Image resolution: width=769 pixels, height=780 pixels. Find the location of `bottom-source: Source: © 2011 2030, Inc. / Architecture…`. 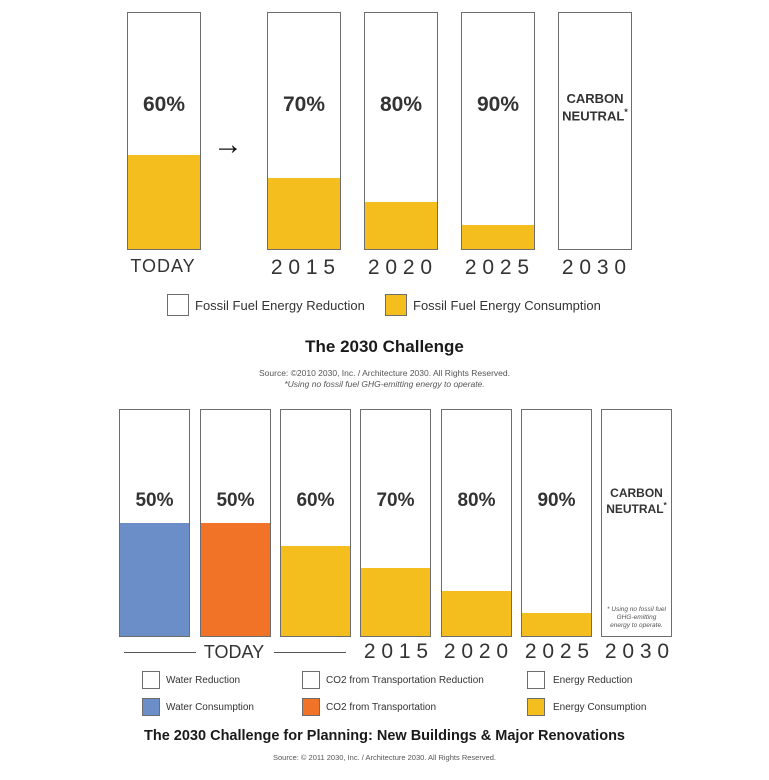

bottom-source: Source: © 2011 2030, Inc. / Architecture… is located at coordinates (384, 757).